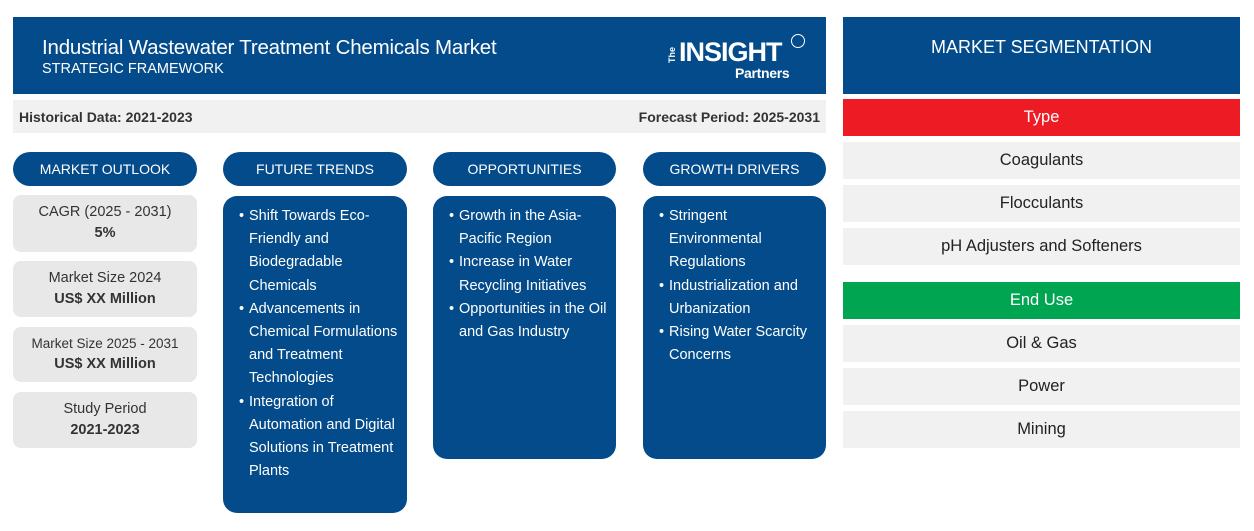 This screenshot has width=1254, height=531. Describe the element at coordinates (105, 354) in the screenshot. I see `outlook-market-size-forecast: Market Size 2025 - 2031 US$ XX Million` at that location.